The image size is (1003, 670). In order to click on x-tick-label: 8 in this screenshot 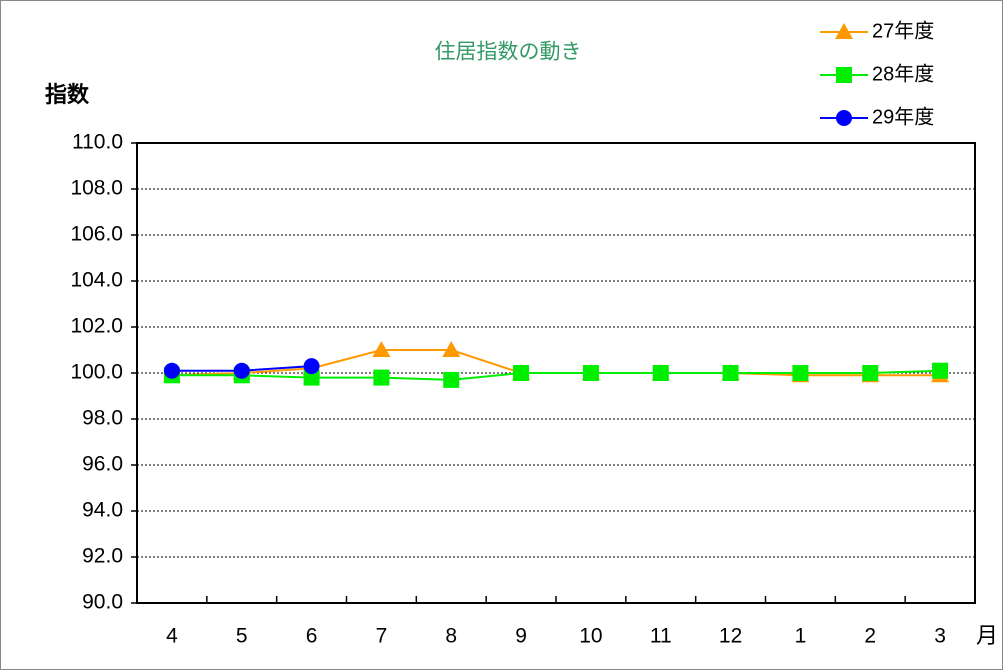, I will do `click(451, 636)`.